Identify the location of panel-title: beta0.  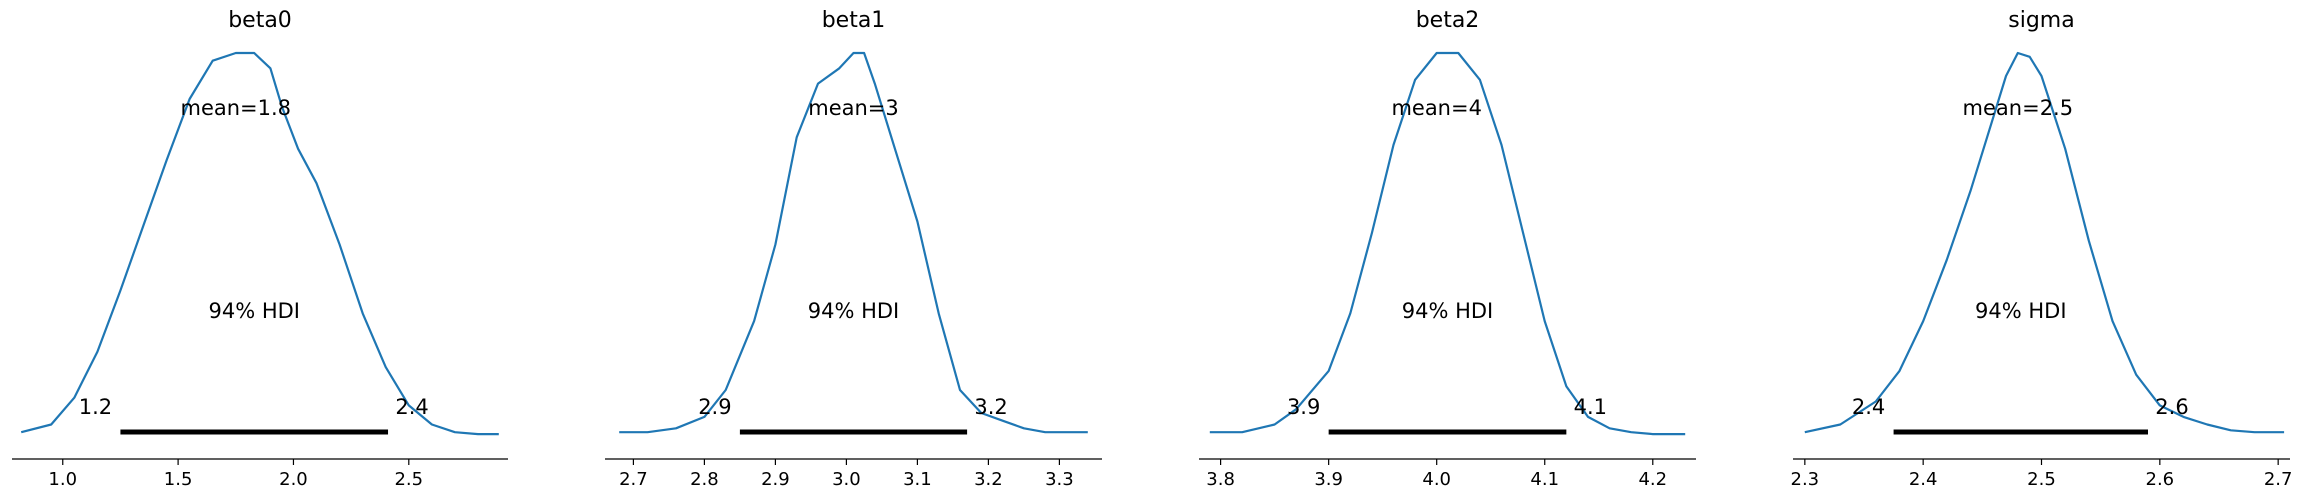
(260, 20).